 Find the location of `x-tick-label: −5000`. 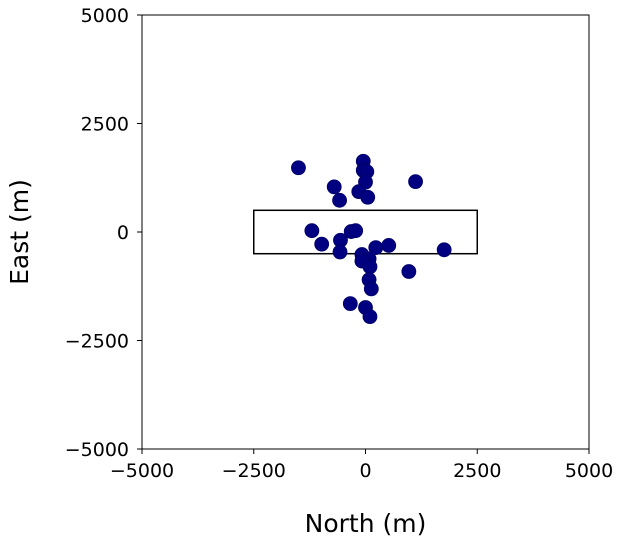

x-tick-label: −5000 is located at coordinates (142, 471).